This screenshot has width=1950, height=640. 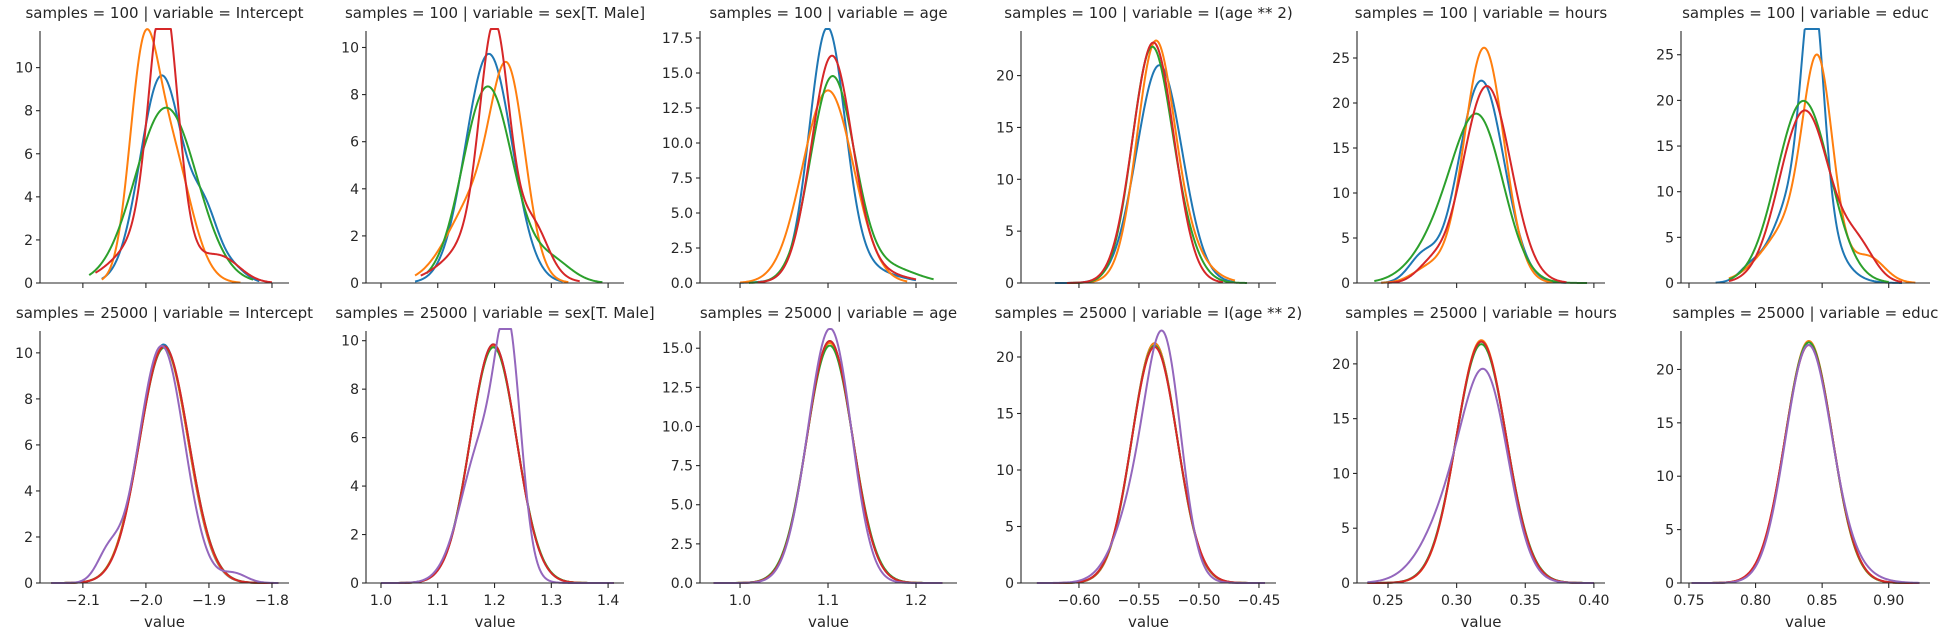 I want to click on panel-title: samples = 25000 | variable = hours, so click(x=1481, y=313).